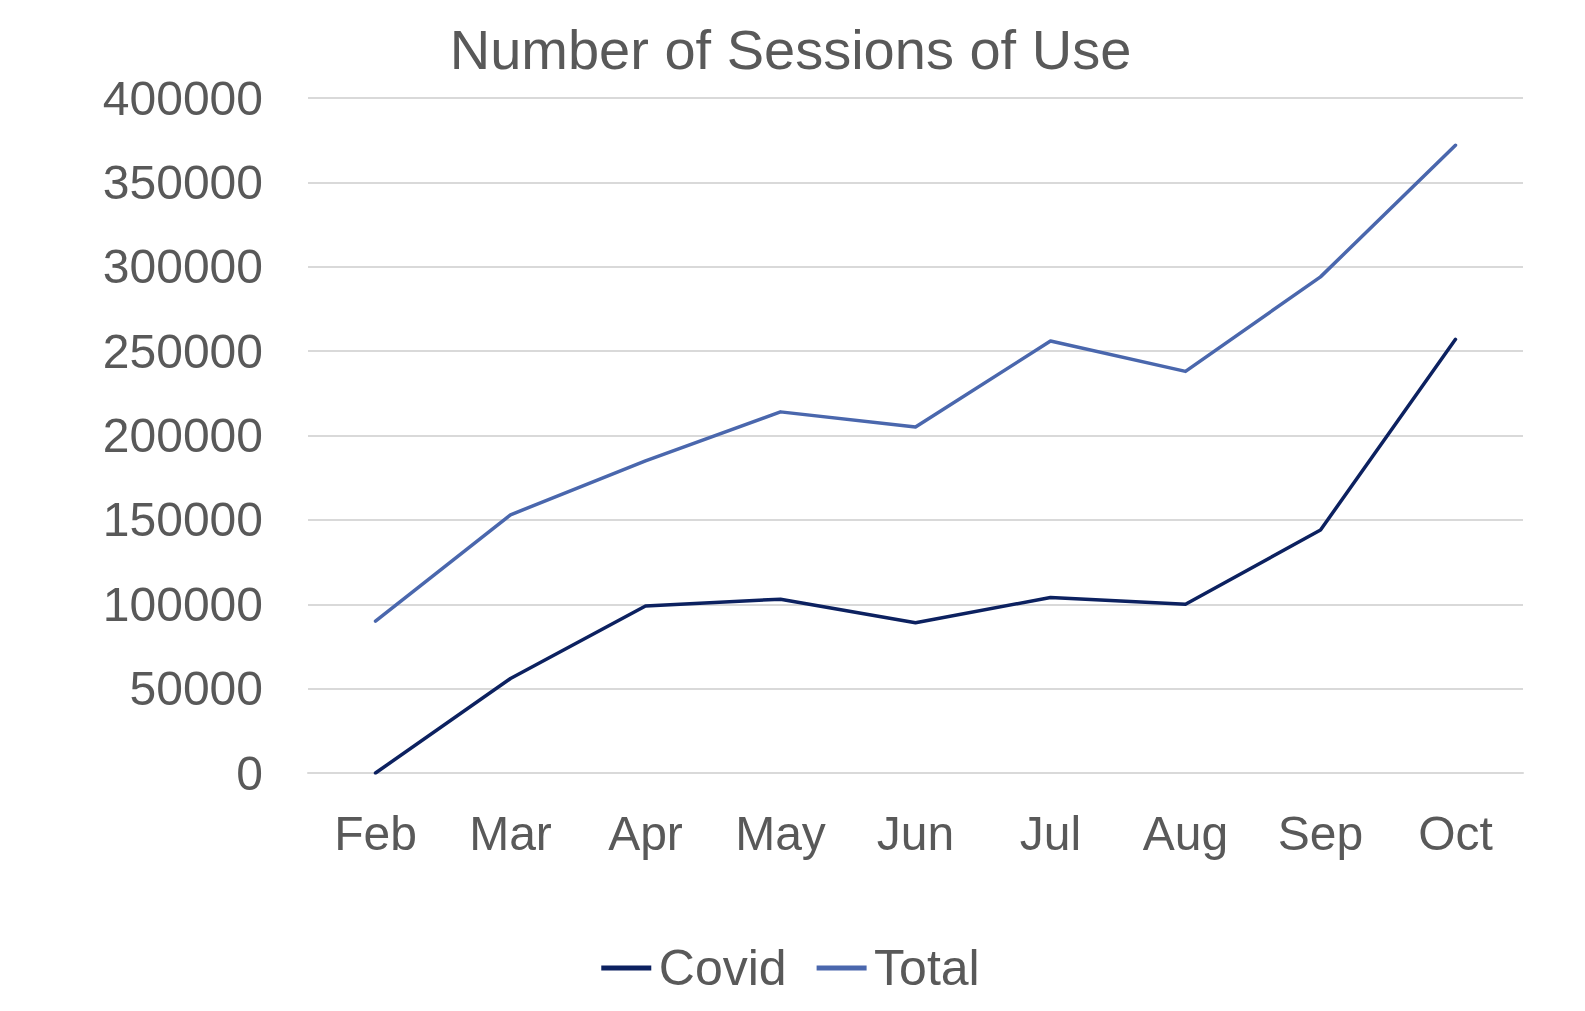 The image size is (1585, 1011). What do you see at coordinates (915, 833) in the screenshot?
I see `x-tick-label: Jun` at bounding box center [915, 833].